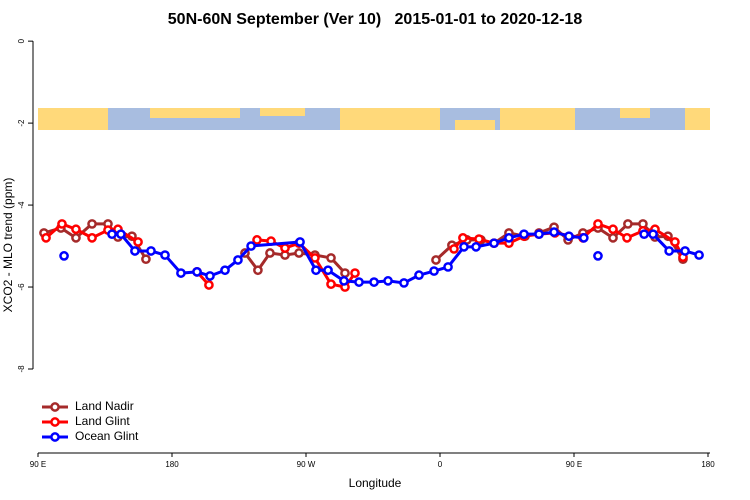  Describe the element at coordinates (21, 287) in the screenshot. I see `y-tick-label: -6` at that location.